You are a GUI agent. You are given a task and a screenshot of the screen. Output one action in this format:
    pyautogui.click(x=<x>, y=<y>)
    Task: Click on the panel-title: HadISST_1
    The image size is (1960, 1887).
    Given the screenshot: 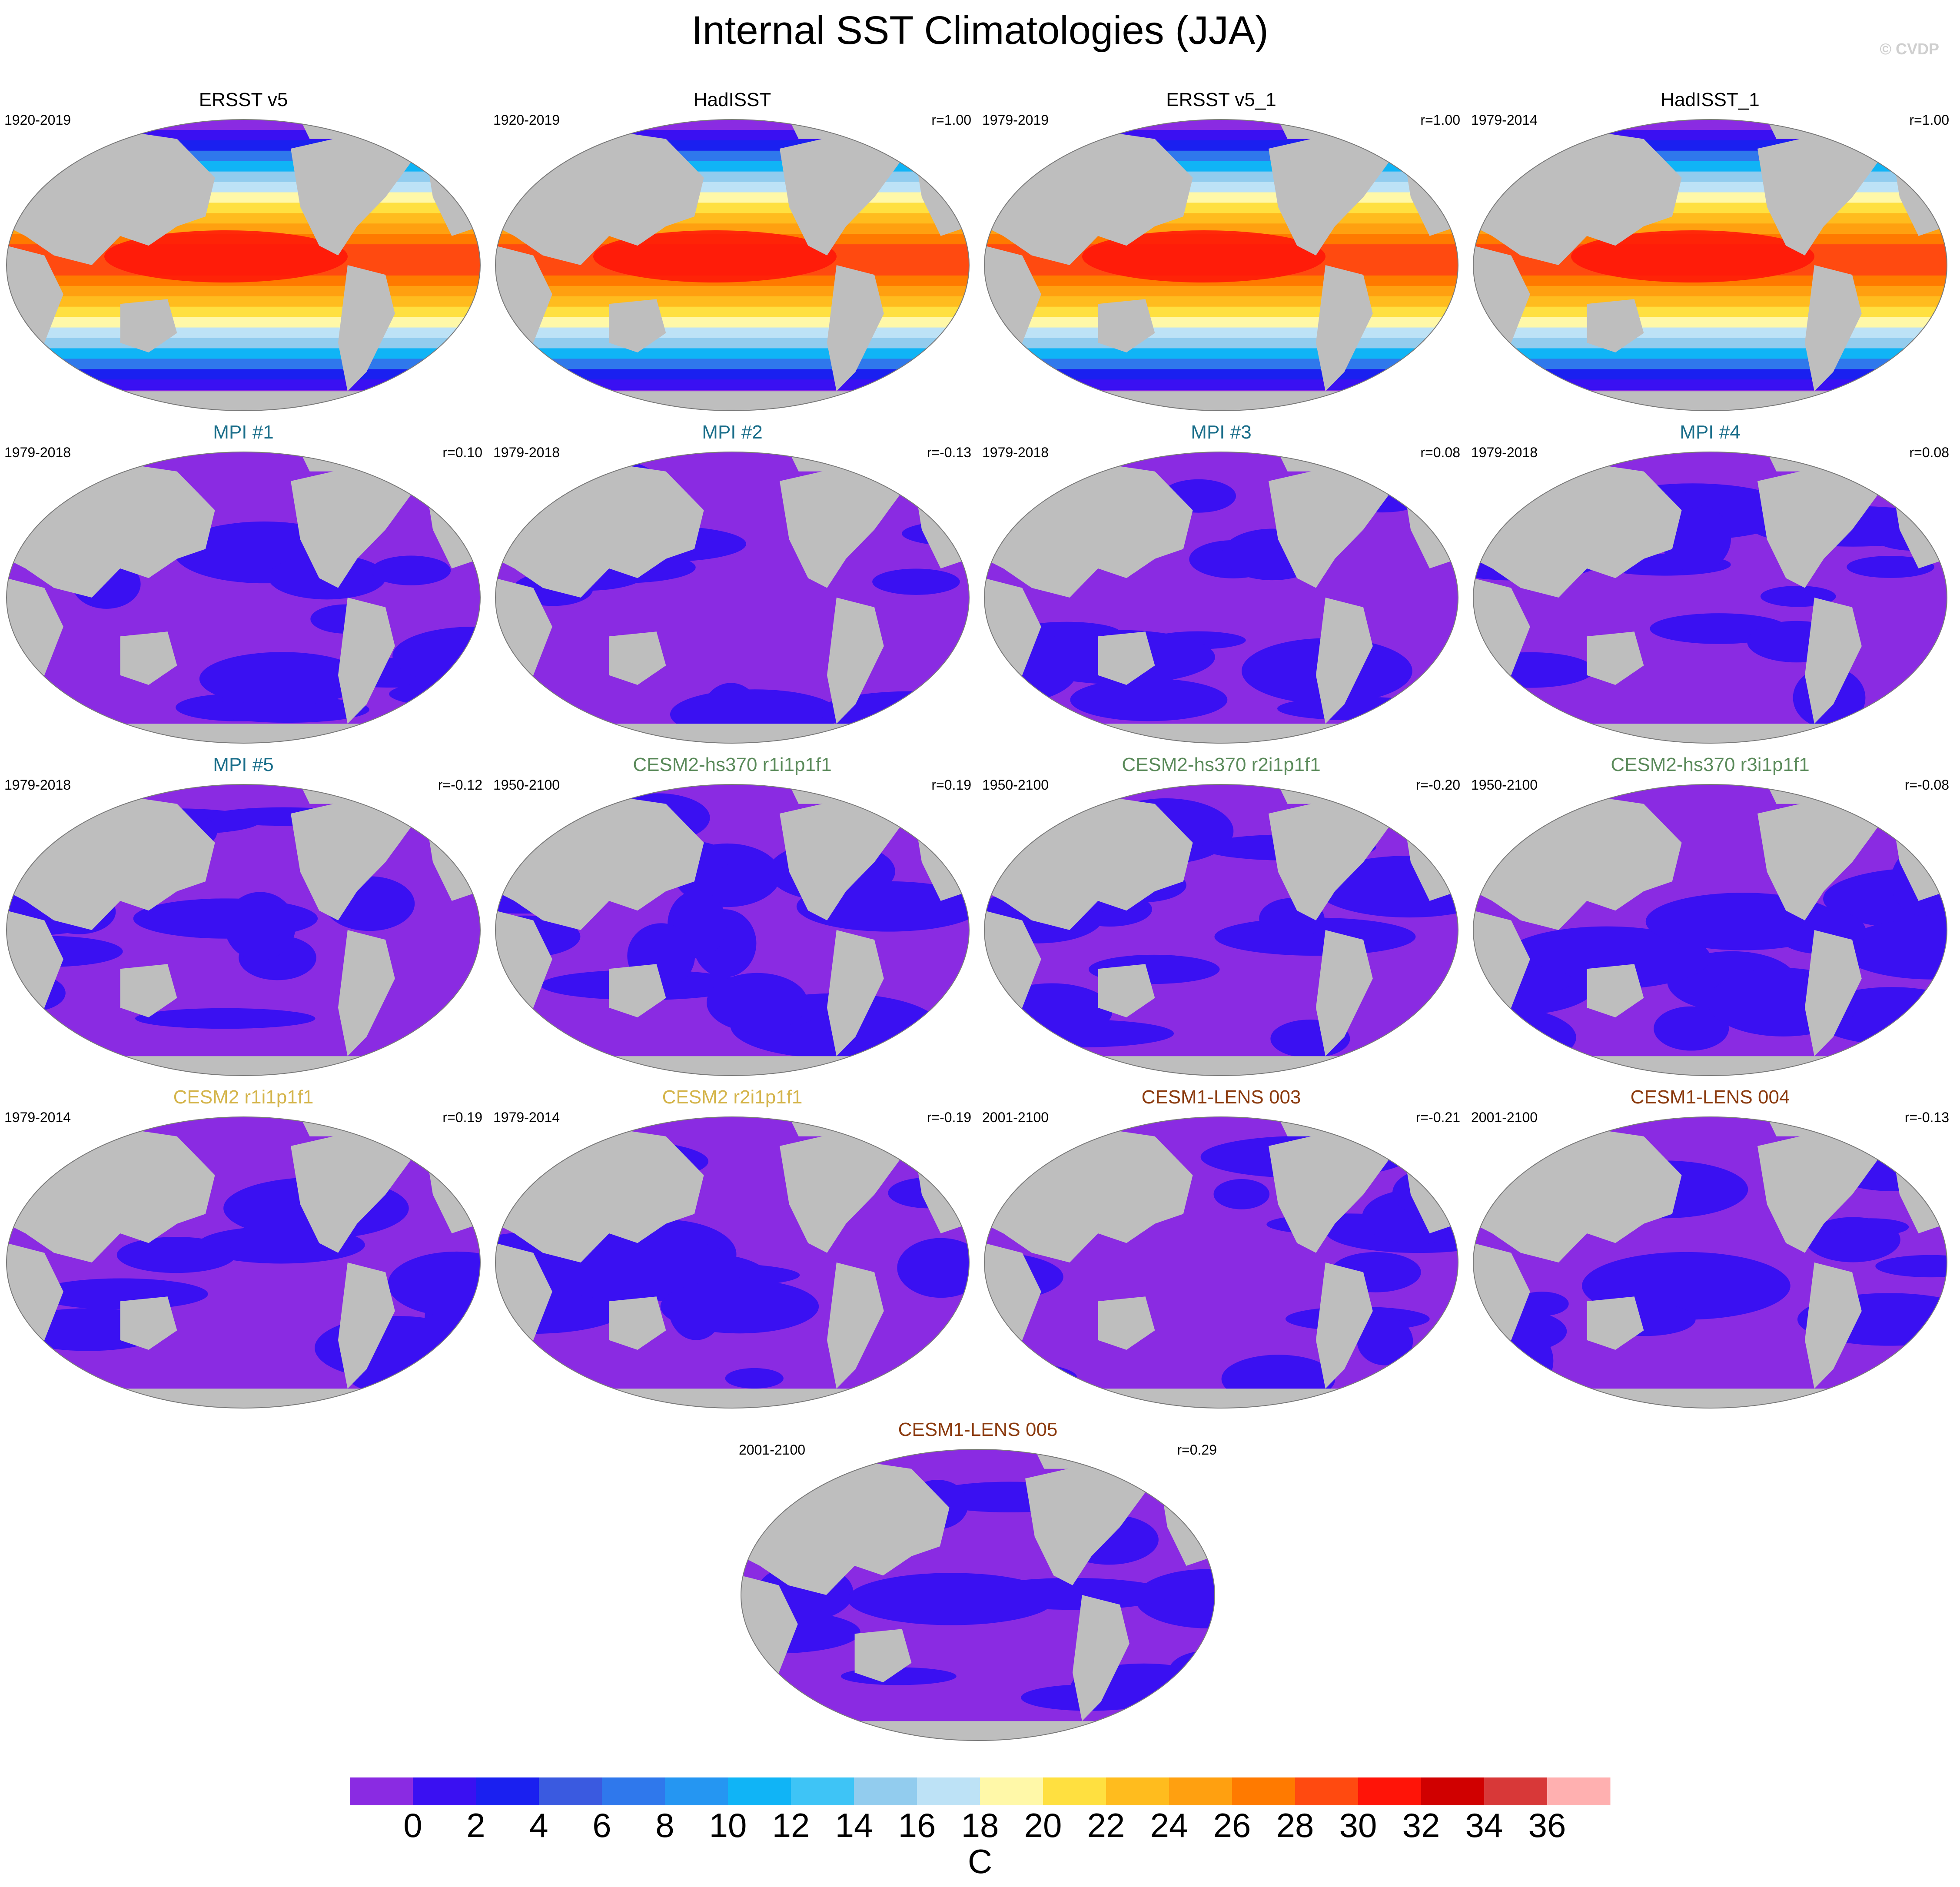 What is the action you would take?
    pyautogui.click(x=1710, y=99)
    